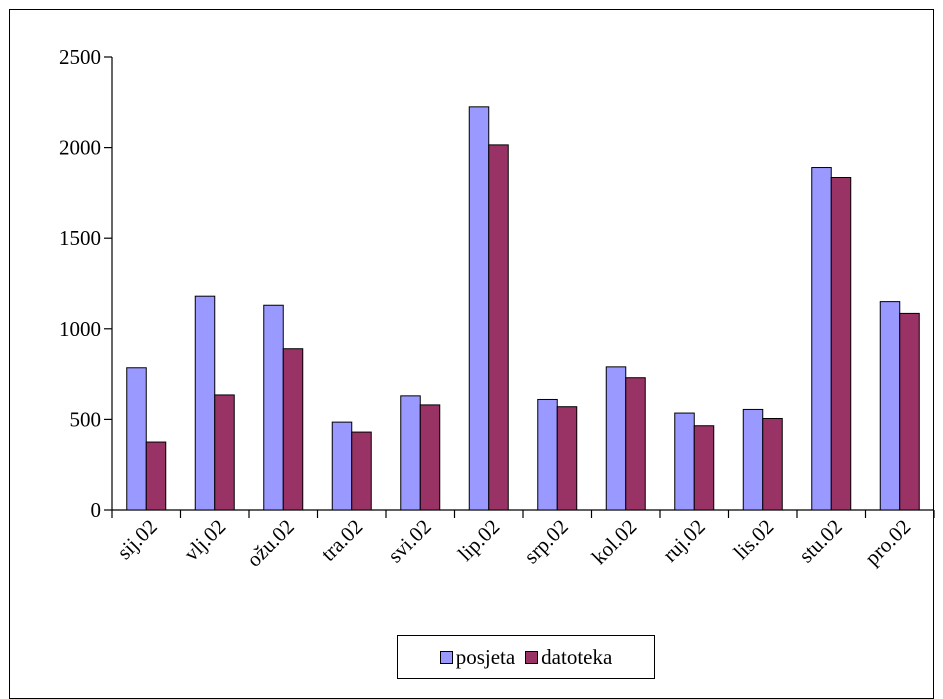  What do you see at coordinates (204, 540) in the screenshot?
I see `x-tick-label: vlj.02` at bounding box center [204, 540].